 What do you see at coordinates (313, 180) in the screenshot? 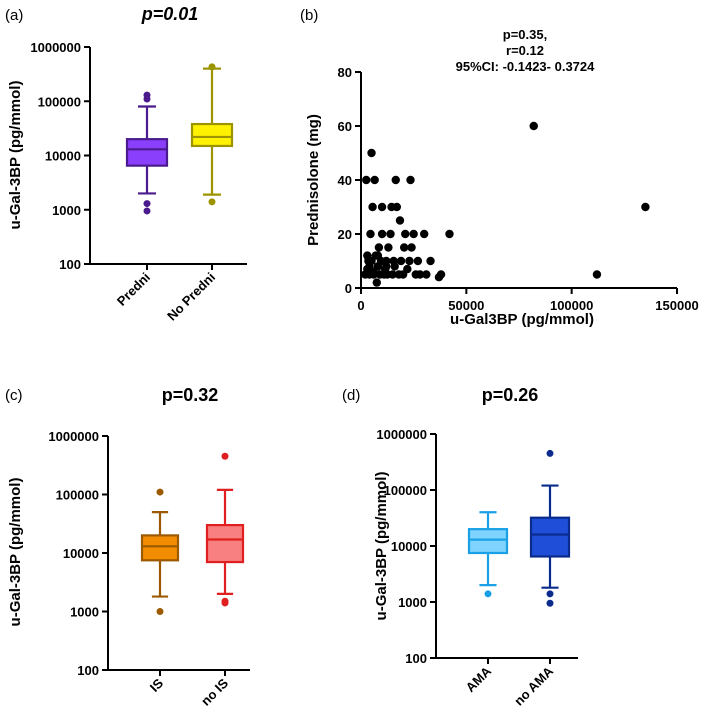
I see `y-axis-title: Prednisolone (mg)` at bounding box center [313, 180].